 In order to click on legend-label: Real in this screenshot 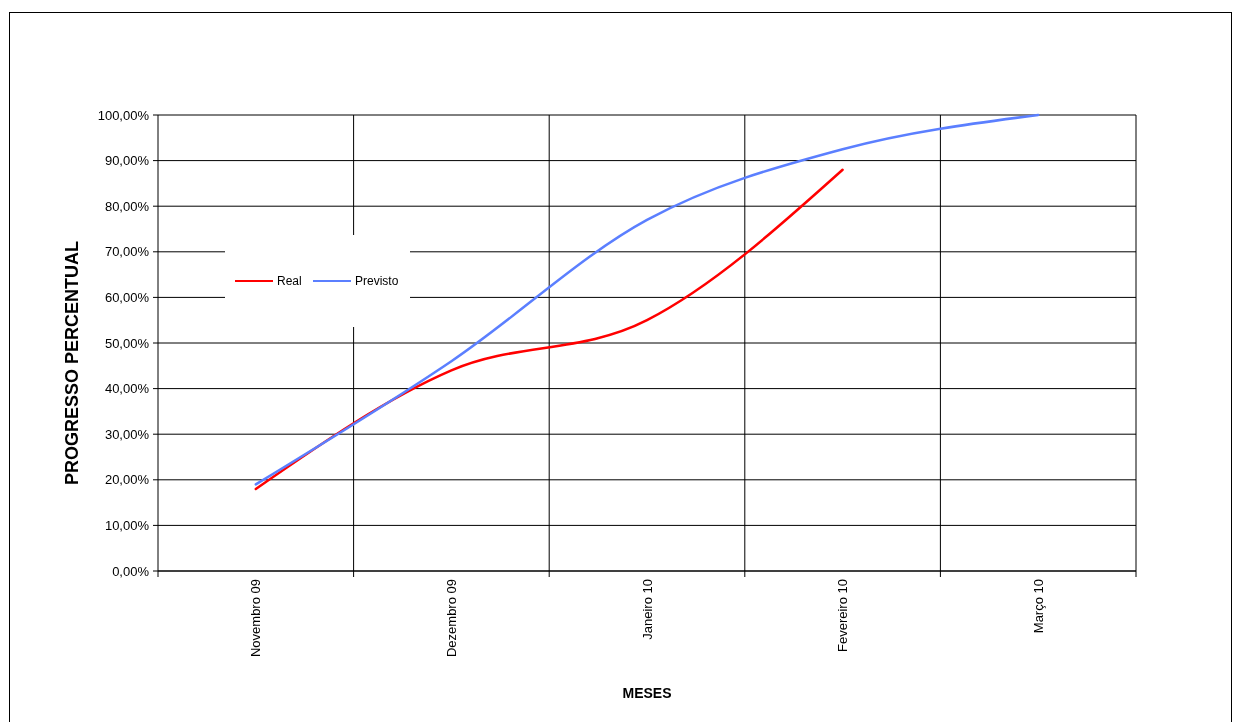, I will do `click(289, 281)`.